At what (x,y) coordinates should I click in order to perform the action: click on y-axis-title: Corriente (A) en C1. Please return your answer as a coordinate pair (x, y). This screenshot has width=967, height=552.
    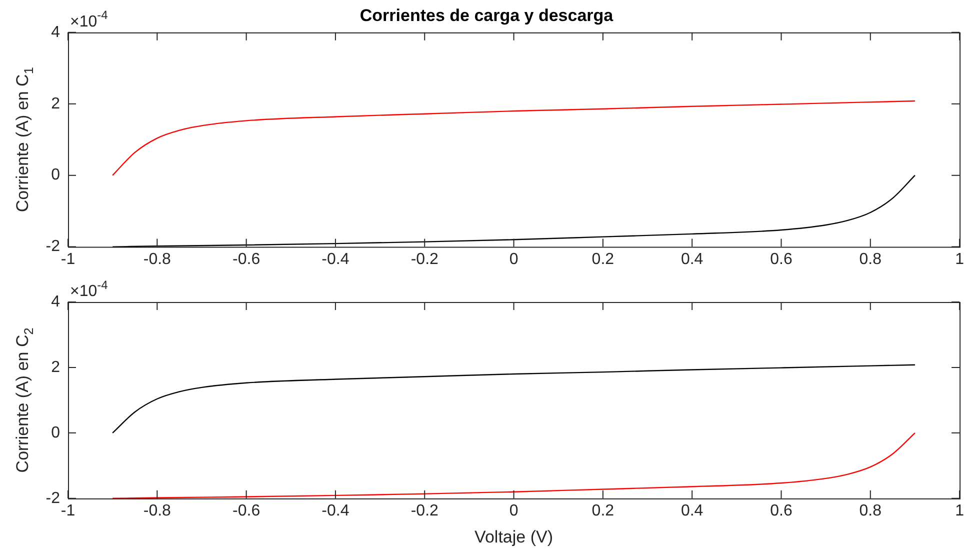
    Looking at the image, I should click on (24, 139).